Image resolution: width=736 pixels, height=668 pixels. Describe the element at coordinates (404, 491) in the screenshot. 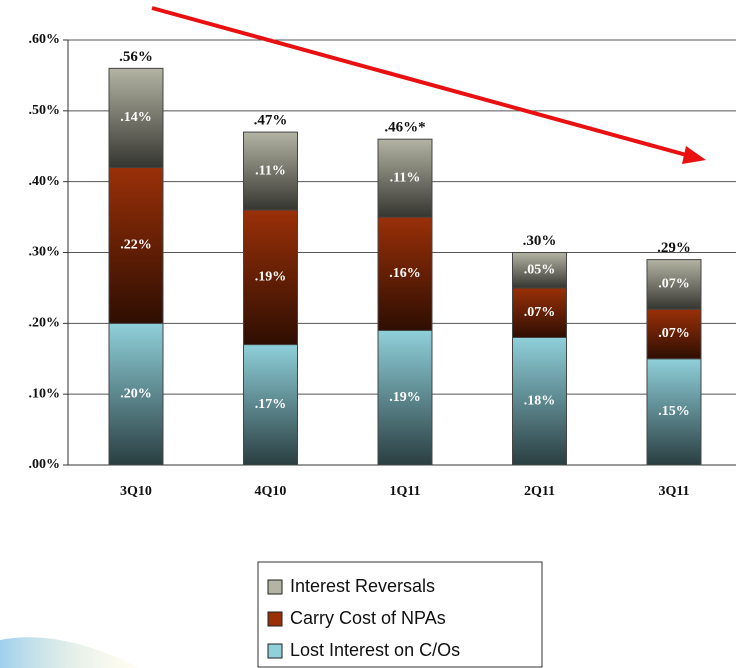

I see `x-tick-label: 1Q11` at that location.